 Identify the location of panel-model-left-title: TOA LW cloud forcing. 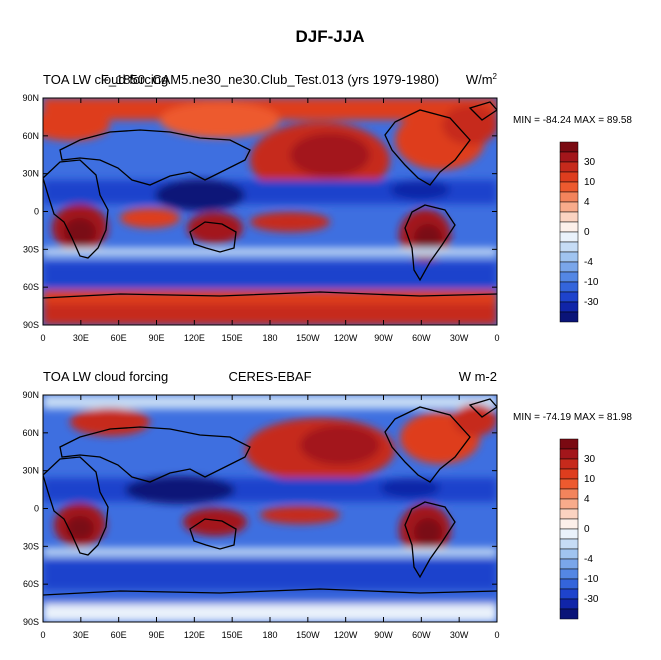
(105, 79).